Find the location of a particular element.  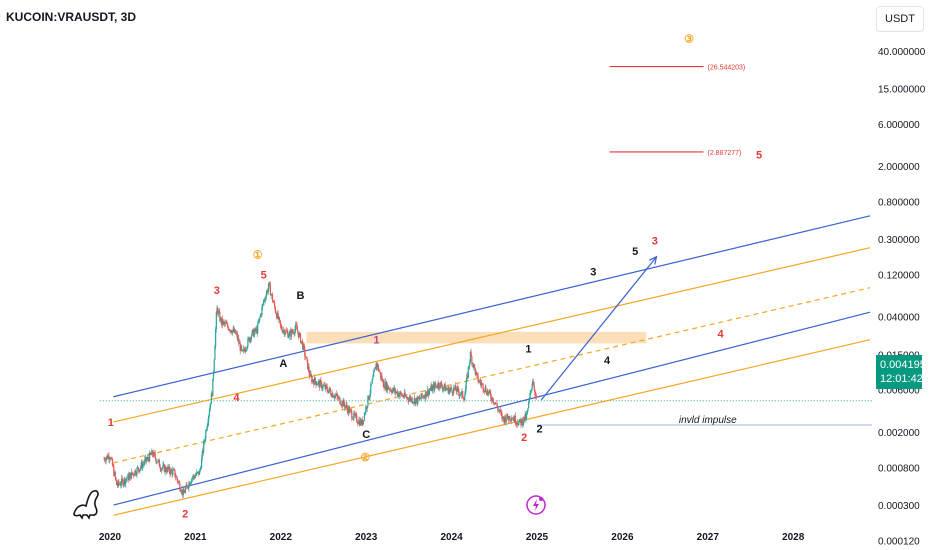

time-axis: 2020 2021 2022 2023 2024 2025 2026 2027 2028 is located at coordinates (452, 537).